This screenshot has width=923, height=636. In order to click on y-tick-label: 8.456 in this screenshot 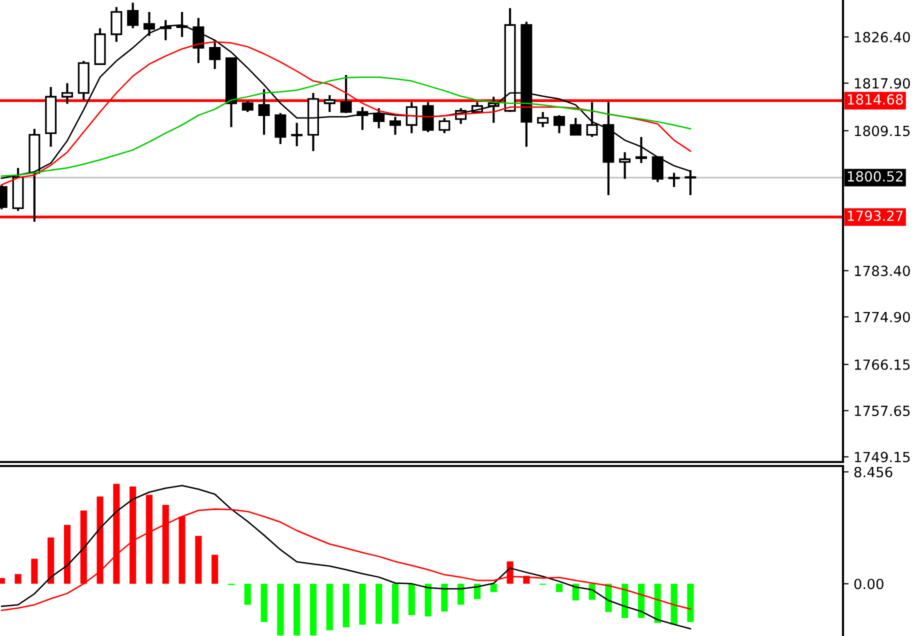, I will do `click(873, 472)`.